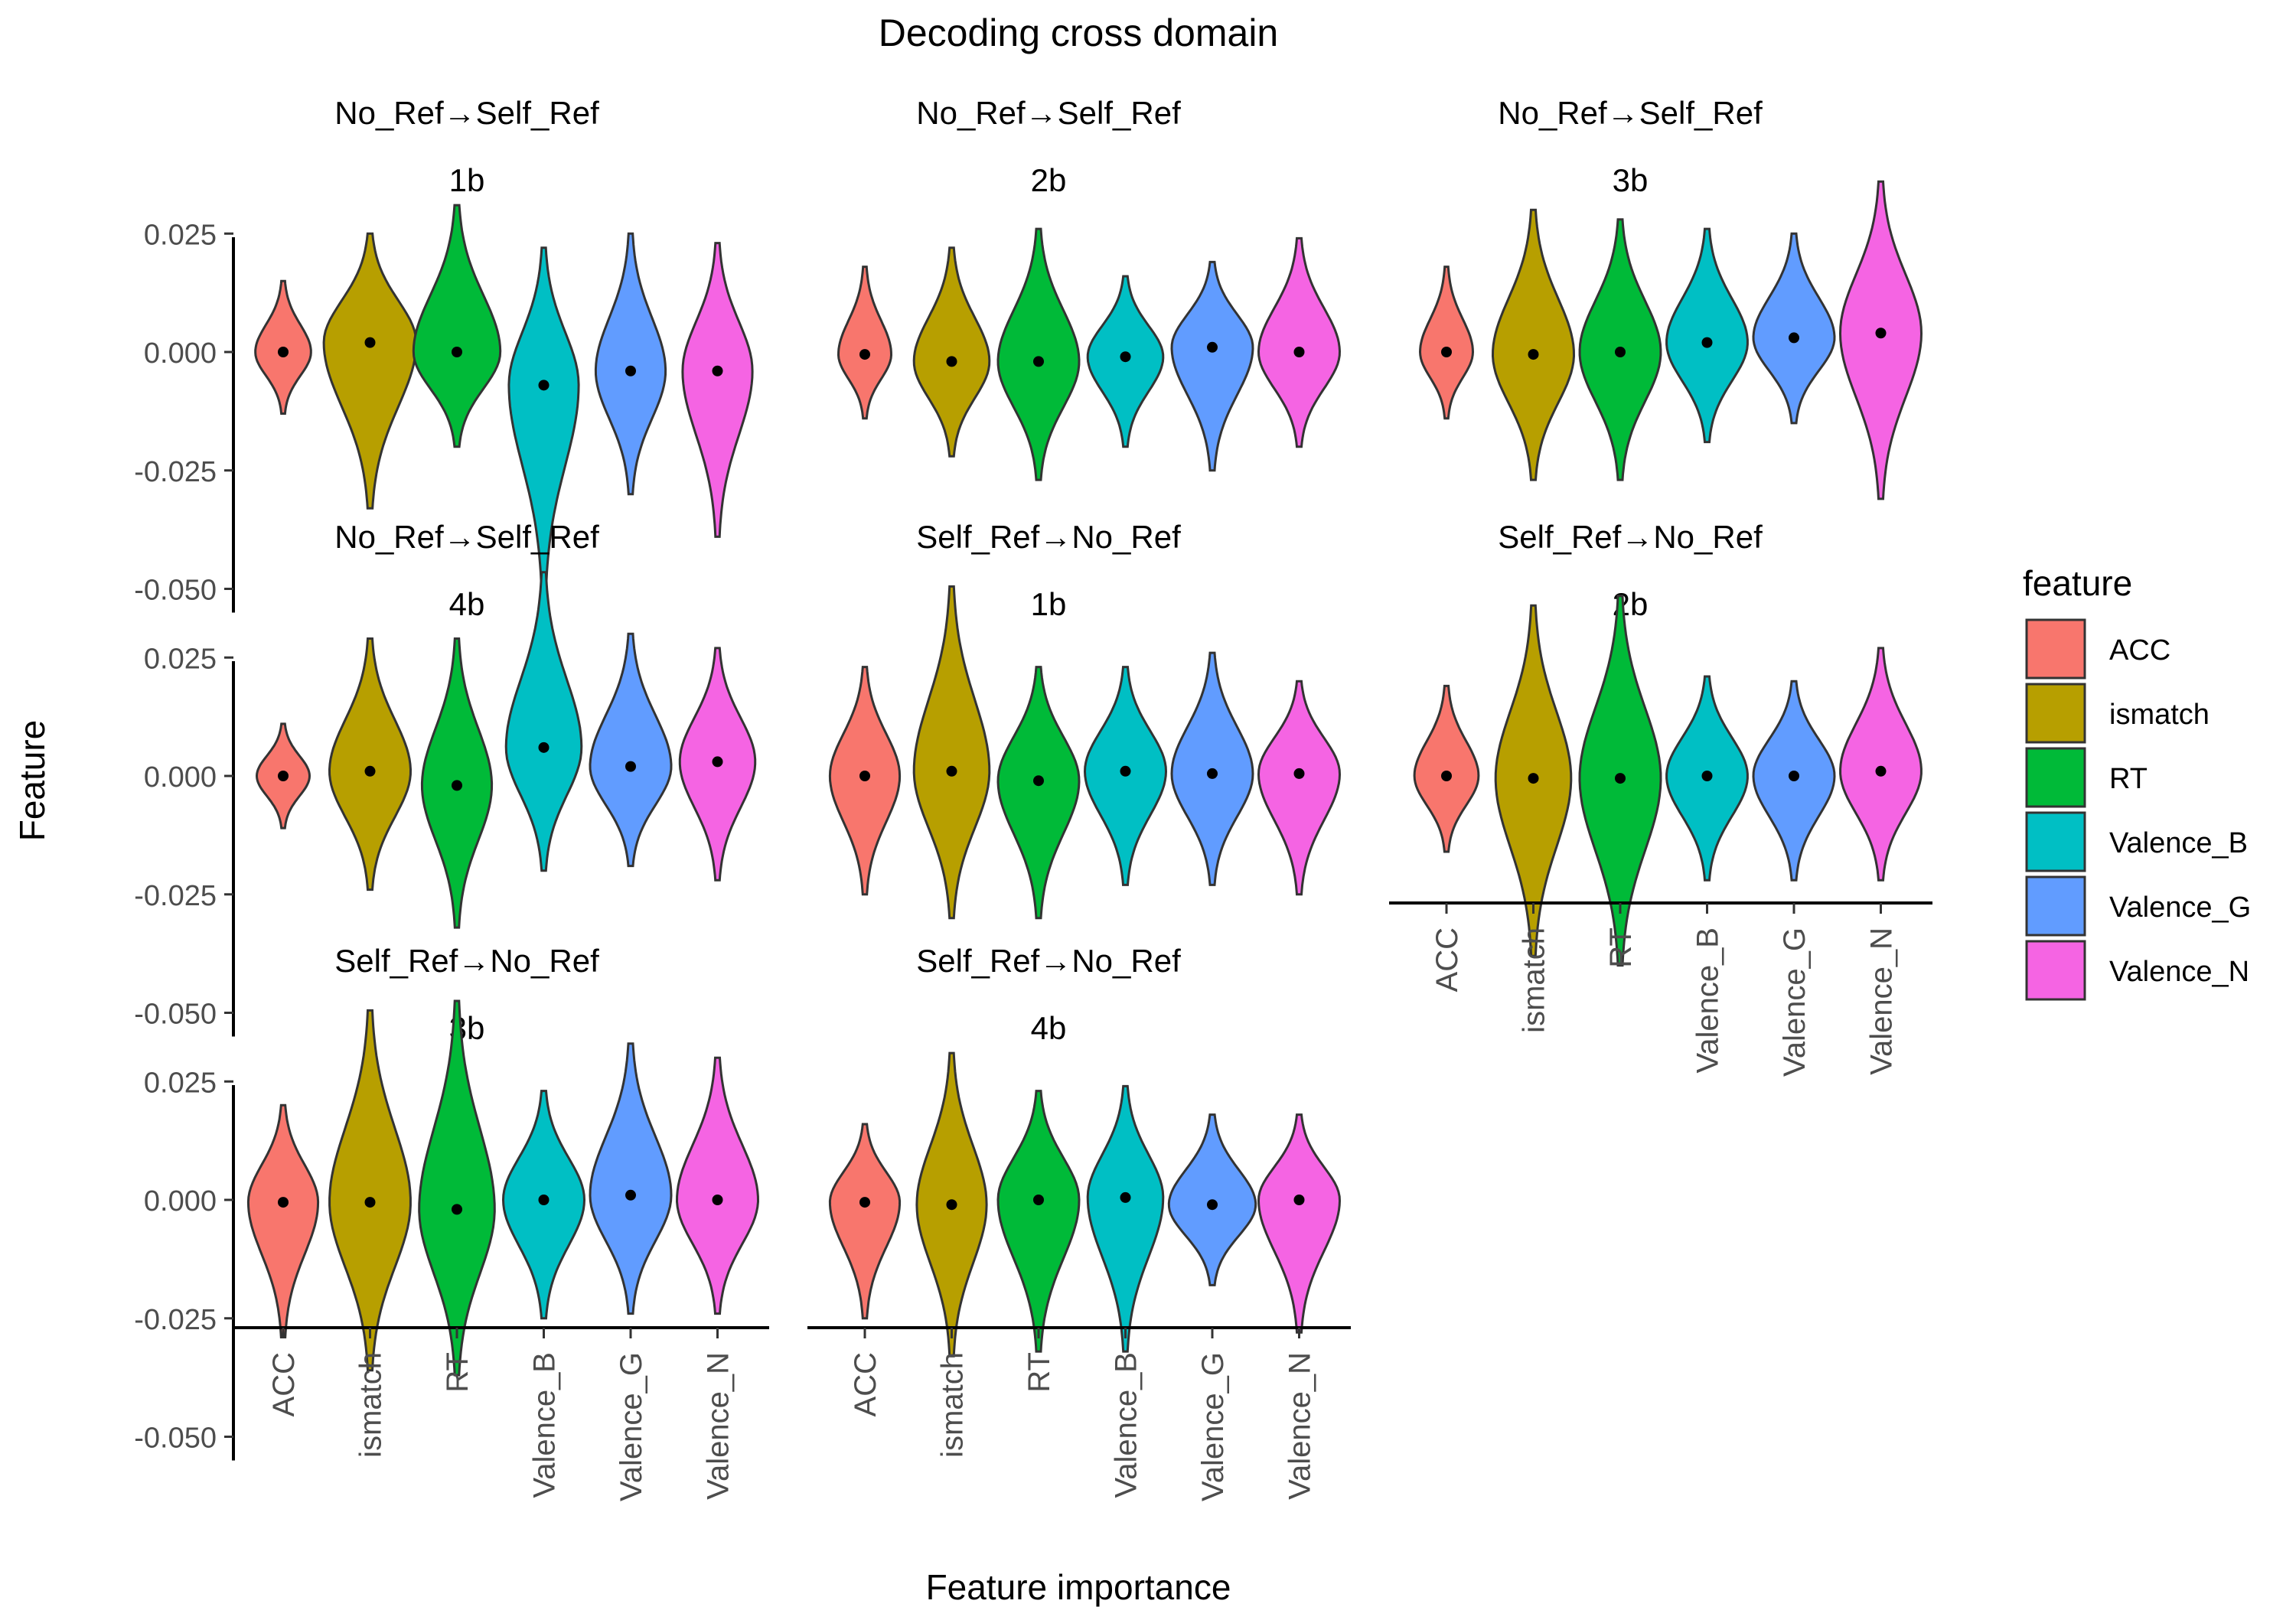 The height and width of the screenshot is (1607, 2296). What do you see at coordinates (2178, 843) in the screenshot?
I see `legend-label-Valence_B: Valence_B` at bounding box center [2178, 843].